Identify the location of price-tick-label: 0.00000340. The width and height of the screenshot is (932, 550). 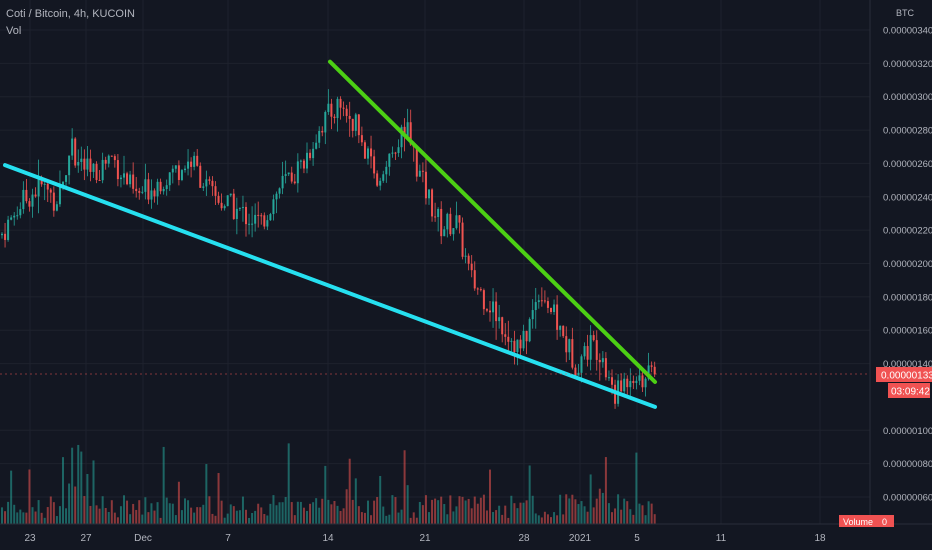
(907, 31).